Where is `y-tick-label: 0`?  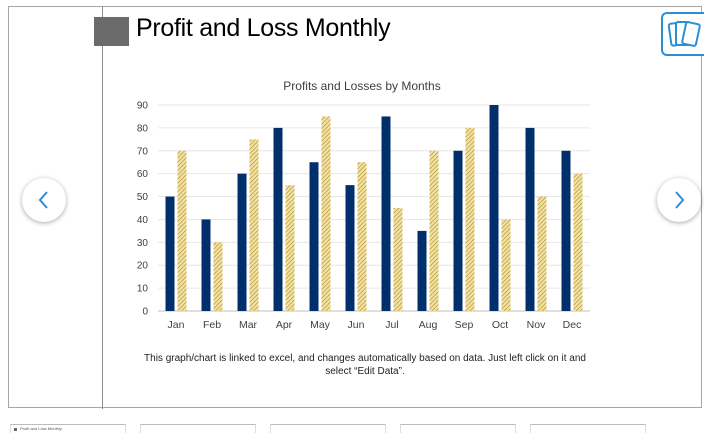
y-tick-label: 0 is located at coordinates (145, 312).